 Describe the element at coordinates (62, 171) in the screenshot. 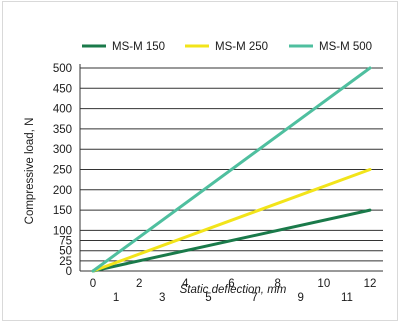

I see `y-tick-label: 250` at that location.